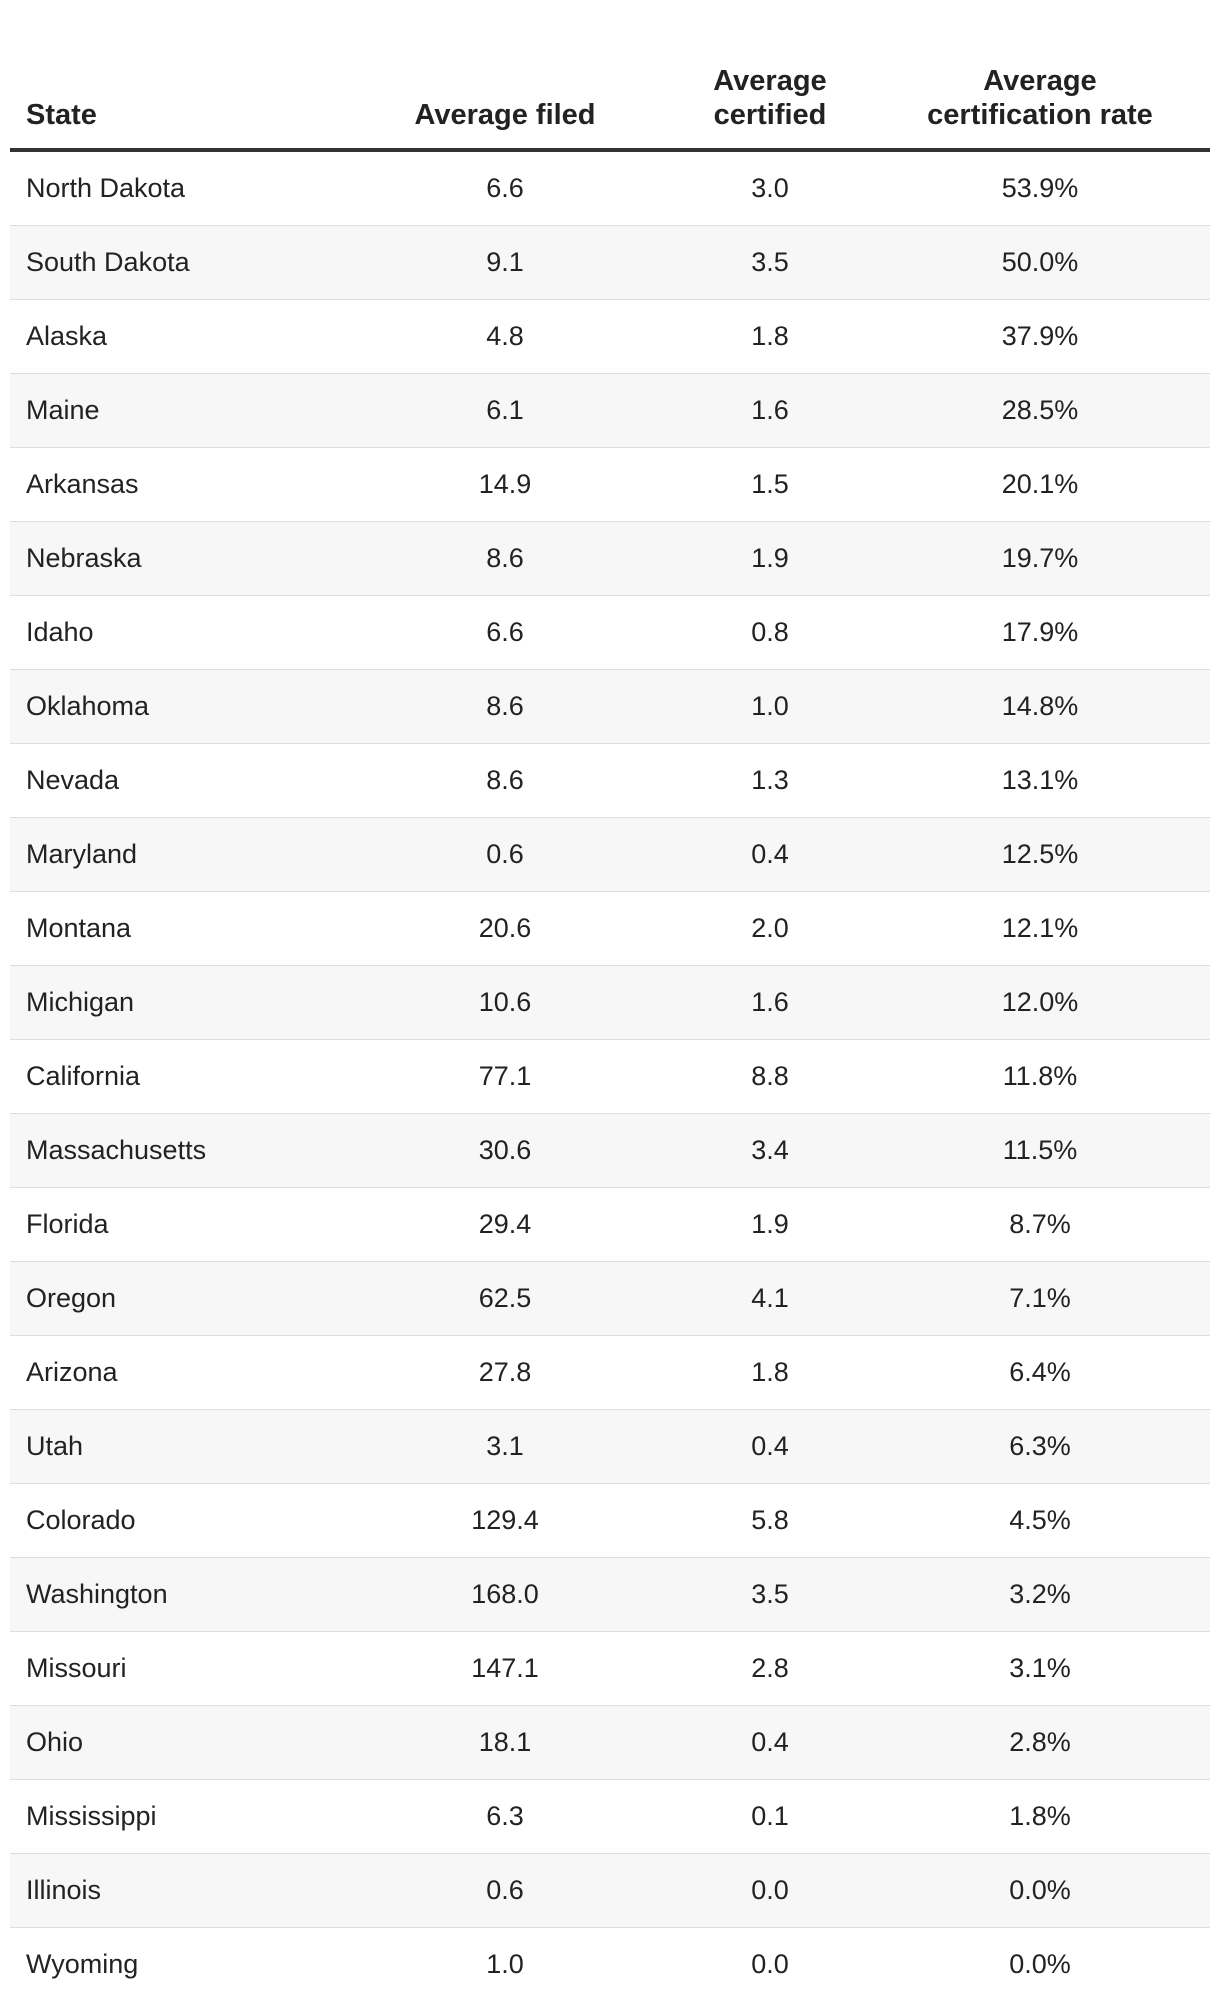 This screenshot has width=1220, height=2001. I want to click on header-line: certified, so click(770, 115).